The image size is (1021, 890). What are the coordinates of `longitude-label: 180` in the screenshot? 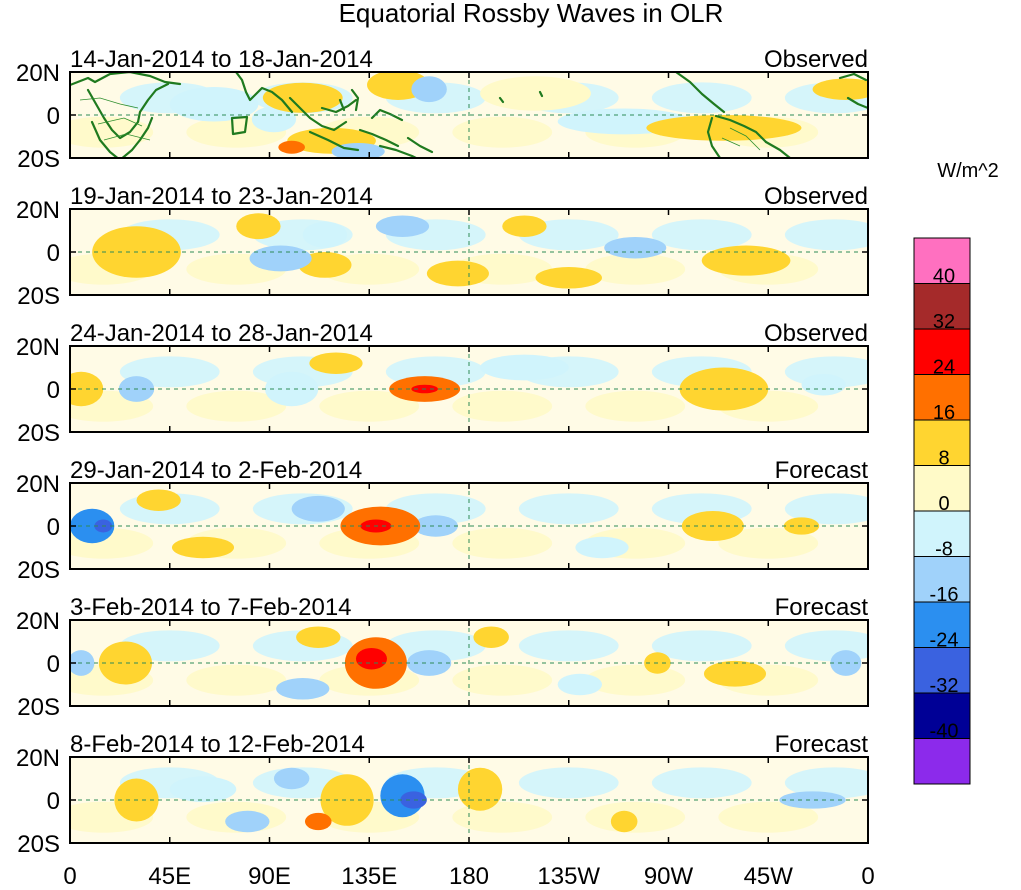 It's located at (469, 876).